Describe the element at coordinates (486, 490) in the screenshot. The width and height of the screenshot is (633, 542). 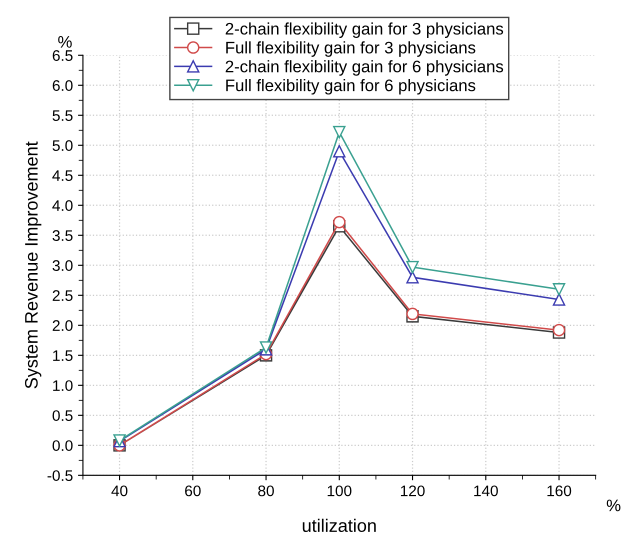
I see `x-tick-label: 140` at that location.